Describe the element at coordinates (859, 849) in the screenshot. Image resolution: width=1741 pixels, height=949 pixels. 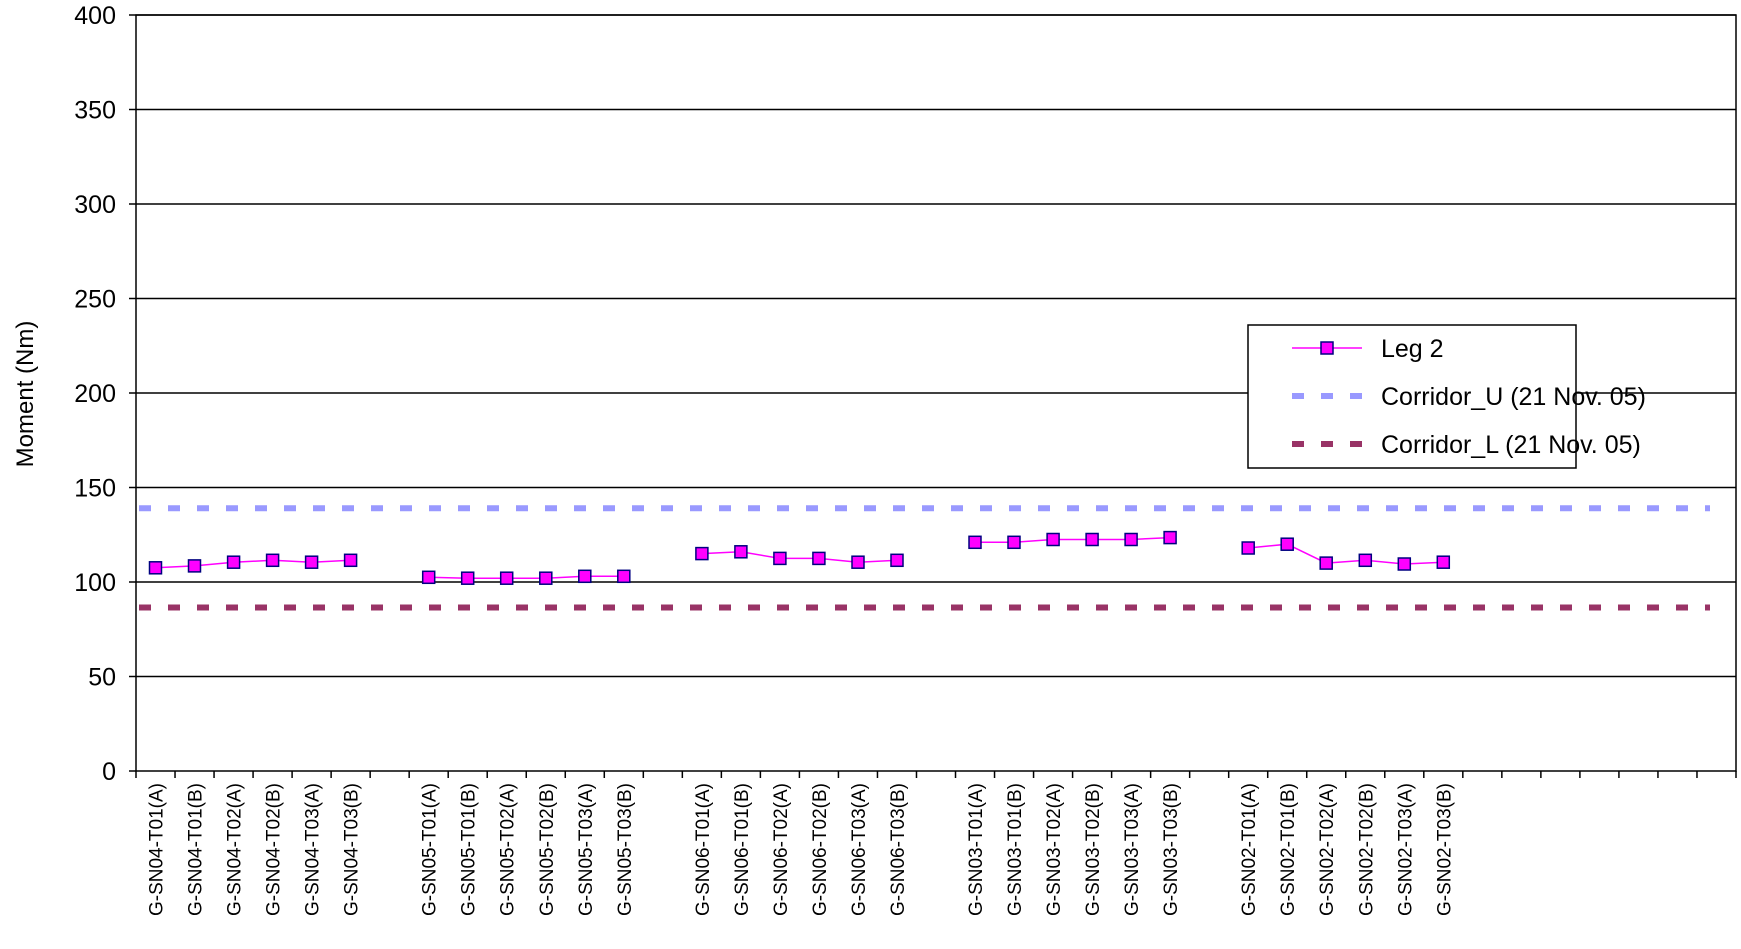
I see `x-tick-label: G-SN06-T03(A)` at that location.